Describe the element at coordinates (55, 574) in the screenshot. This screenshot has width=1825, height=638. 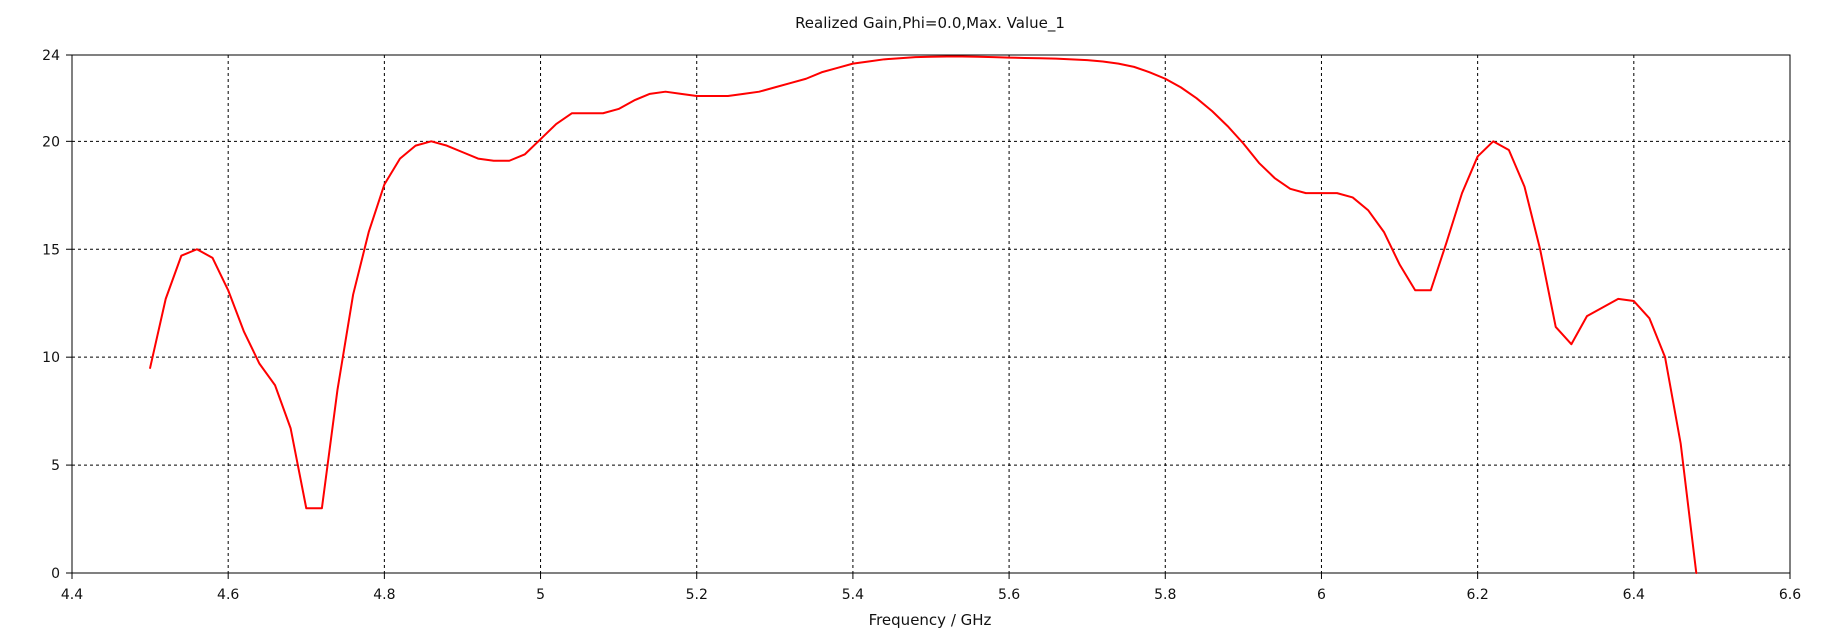
I see `y-tick-label: 0` at that location.